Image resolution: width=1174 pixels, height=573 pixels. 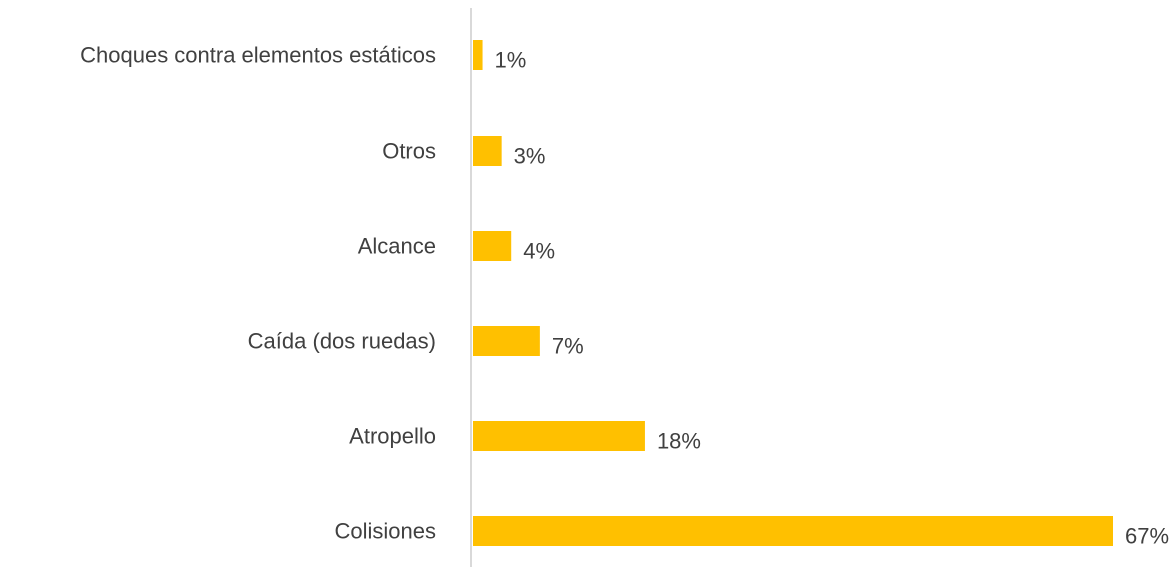 What do you see at coordinates (679, 441) in the screenshot?
I see `value-label: 18%` at bounding box center [679, 441].